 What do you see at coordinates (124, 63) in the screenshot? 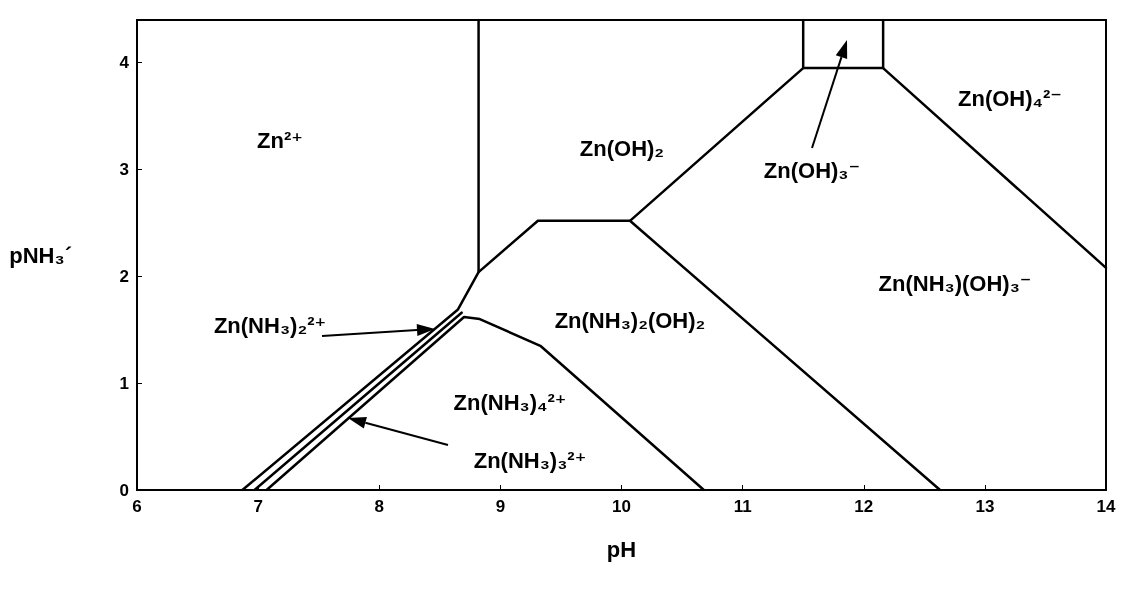
I see `y-tick-label: 4` at bounding box center [124, 63].